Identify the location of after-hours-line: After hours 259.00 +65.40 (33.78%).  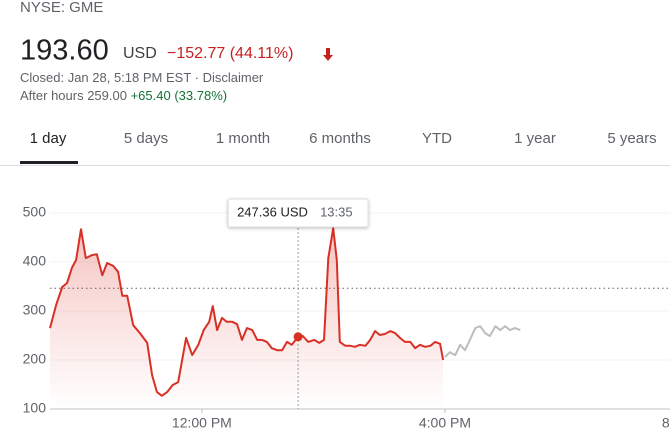
(123, 95).